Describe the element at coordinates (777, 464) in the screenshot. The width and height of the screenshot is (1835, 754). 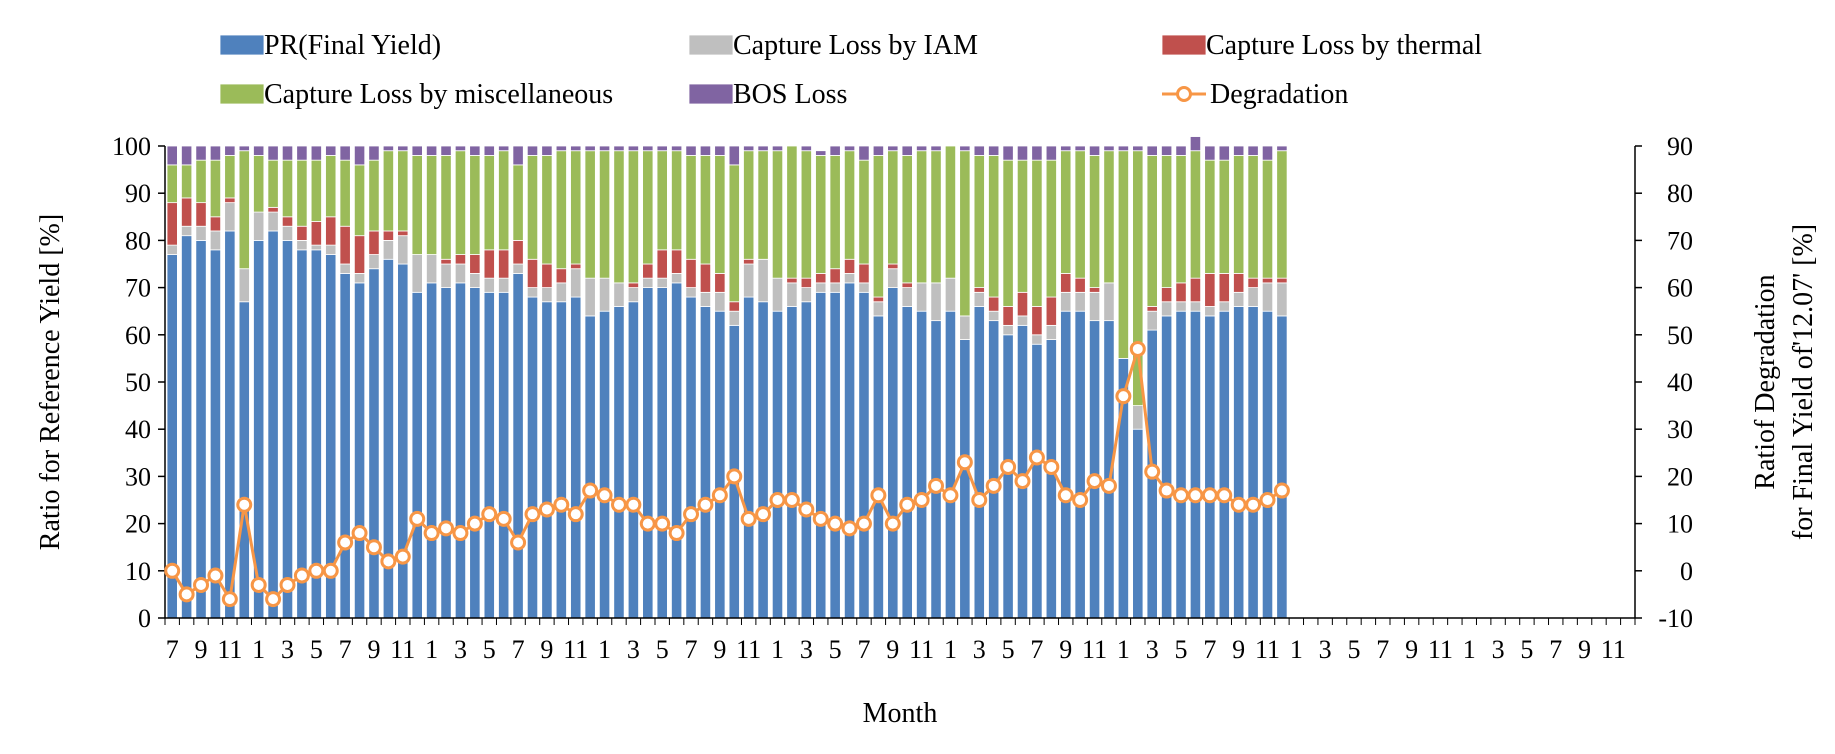
I see `bar-pr-final-yield--42` at that location.